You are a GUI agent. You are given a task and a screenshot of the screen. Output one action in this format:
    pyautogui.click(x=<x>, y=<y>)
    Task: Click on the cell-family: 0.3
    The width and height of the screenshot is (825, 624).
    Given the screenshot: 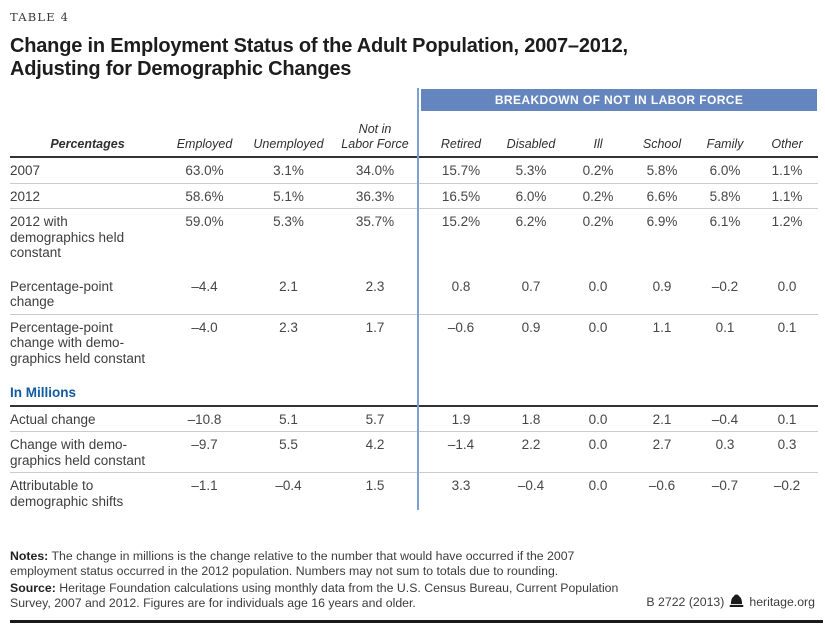 What is the action you would take?
    pyautogui.click(x=725, y=452)
    